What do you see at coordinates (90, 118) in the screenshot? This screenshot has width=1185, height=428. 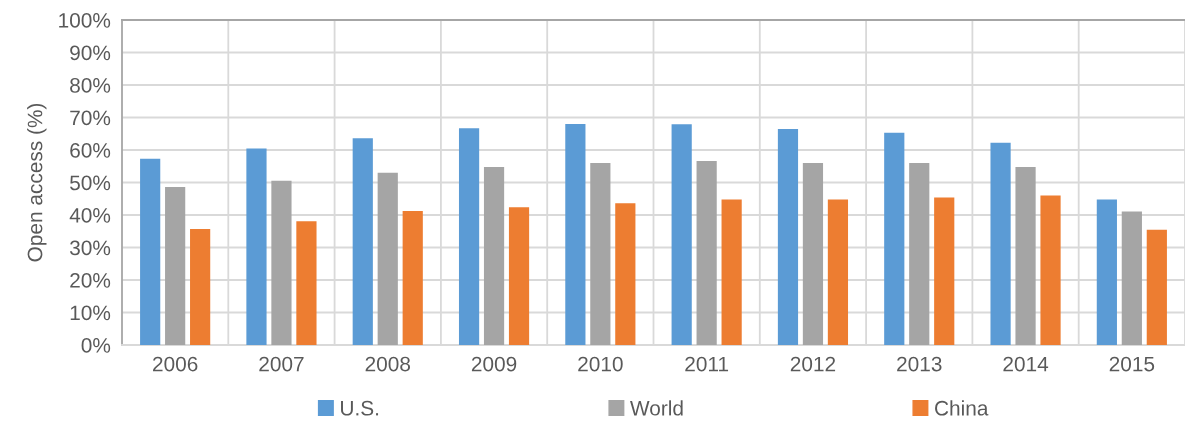 I see `y-tick-label: 70%` at bounding box center [90, 118].